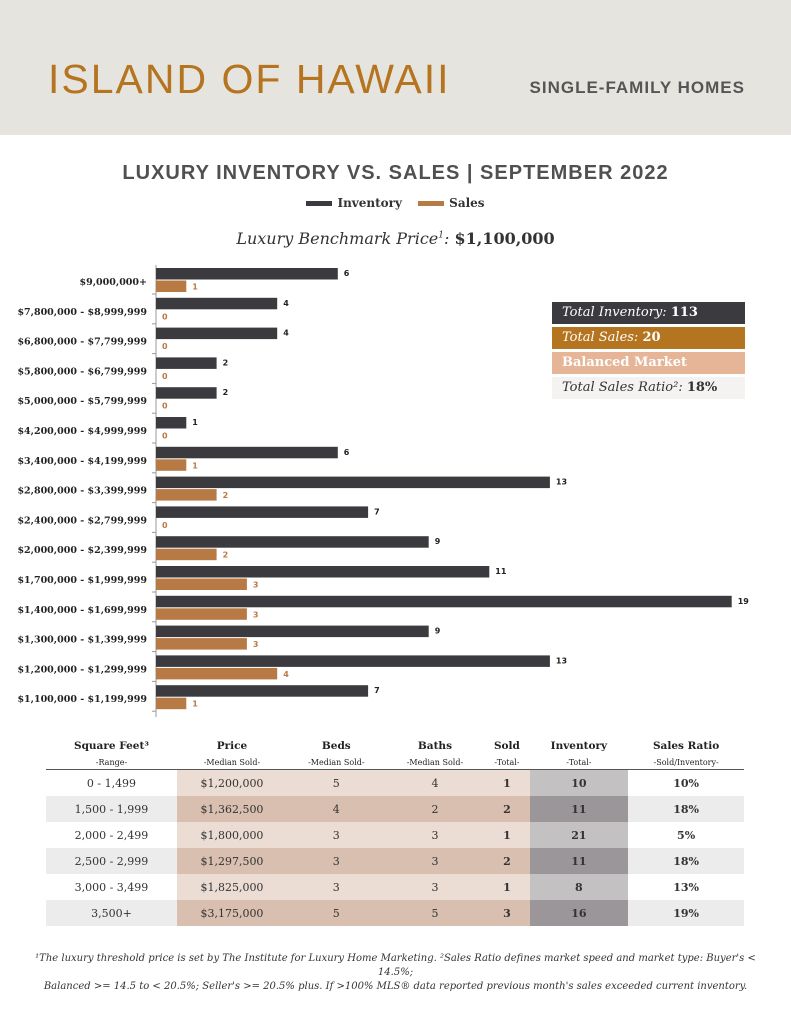 The image size is (791, 1024). What do you see at coordinates (82, 550) in the screenshot?
I see `category-label: $2,000,000 - $2,399,999` at bounding box center [82, 550].